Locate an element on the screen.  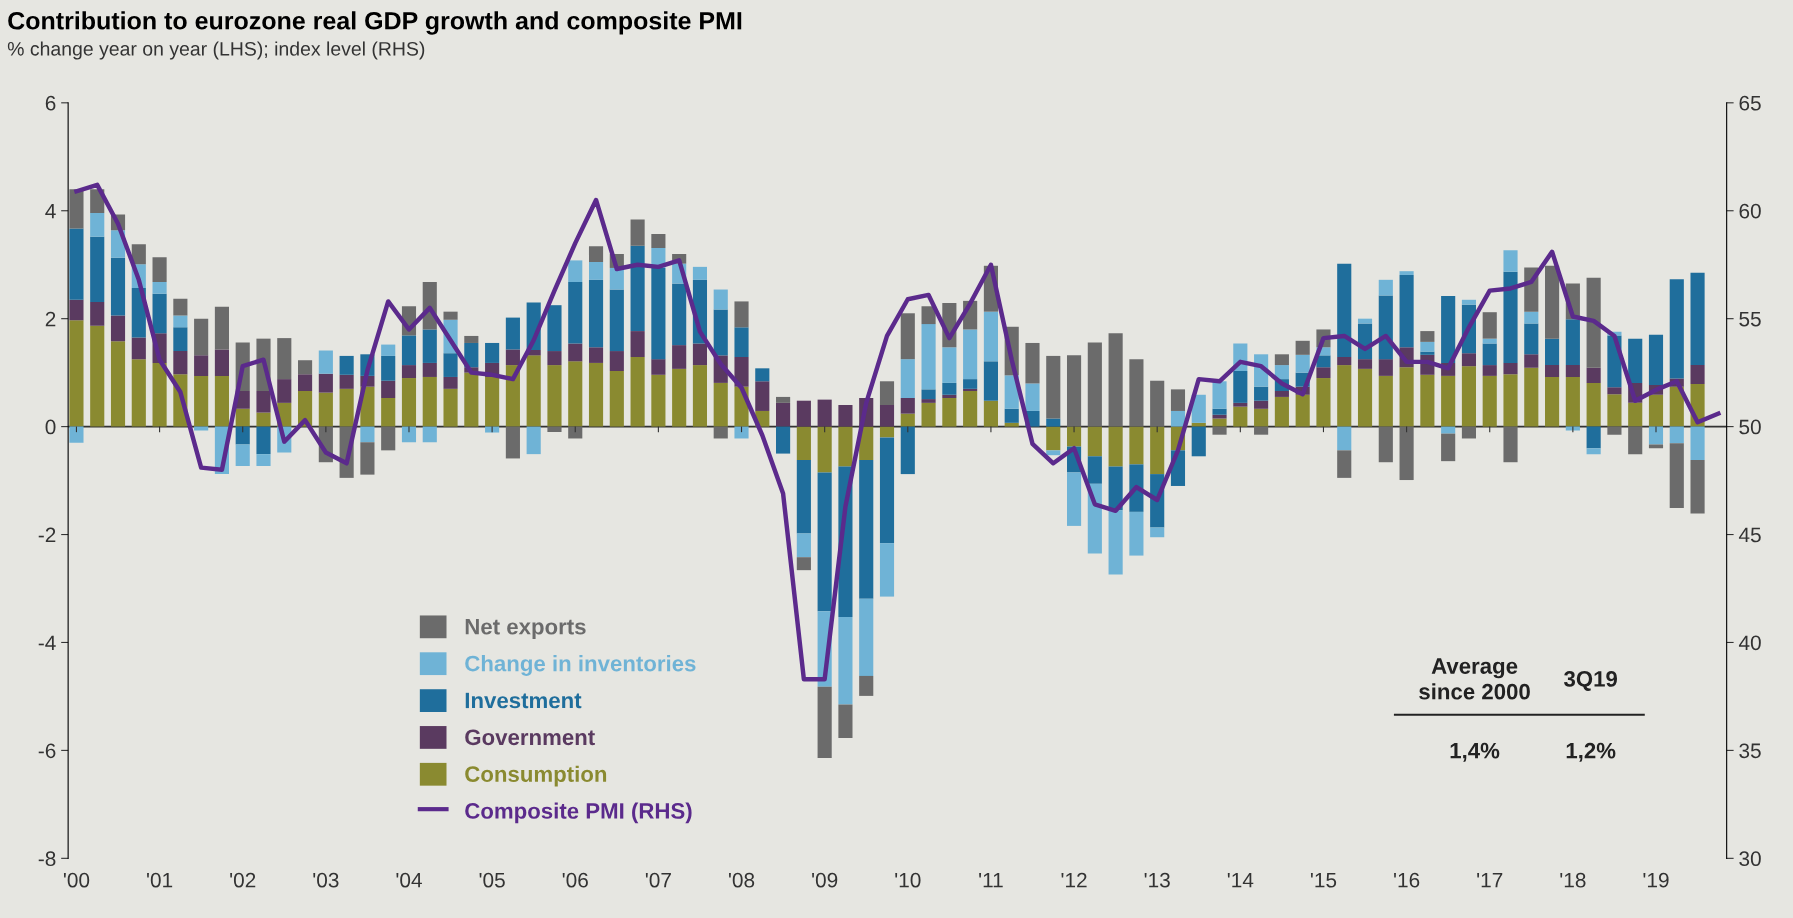
y-tick-label: 6 is located at coordinates (50, 103).